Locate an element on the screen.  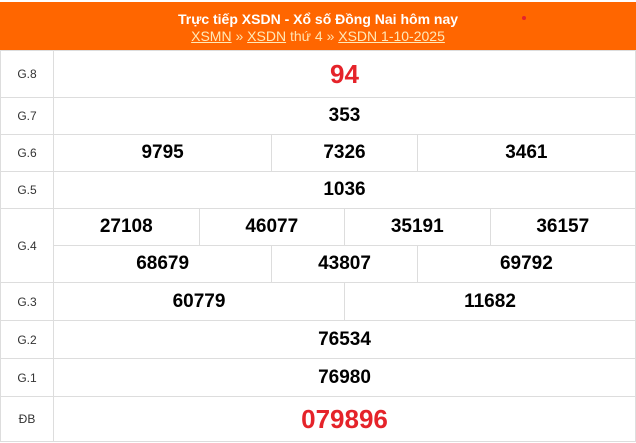
live-dot-icon is located at coordinates (524, 18).